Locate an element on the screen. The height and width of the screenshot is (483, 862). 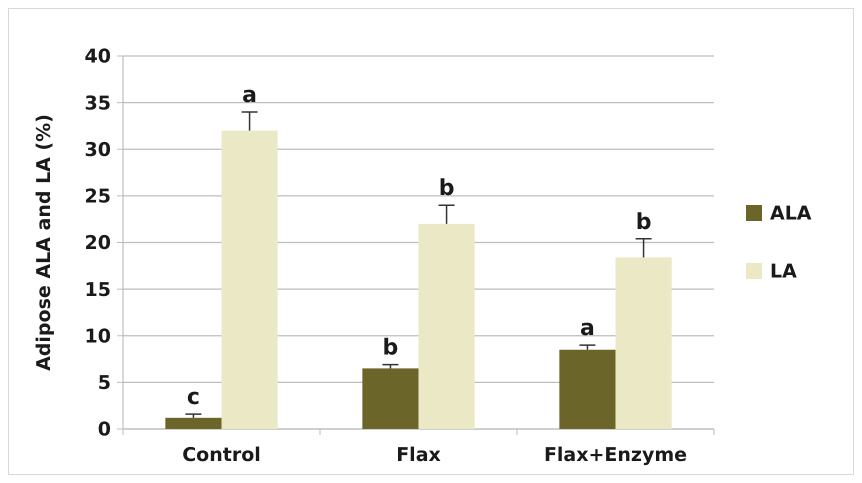
y-tick-label: 5 is located at coordinates (104, 383).